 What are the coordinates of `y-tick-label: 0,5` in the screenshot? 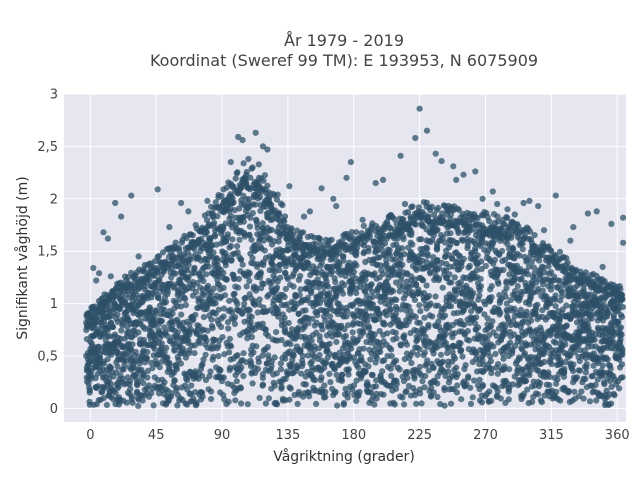 It's located at (47, 356).